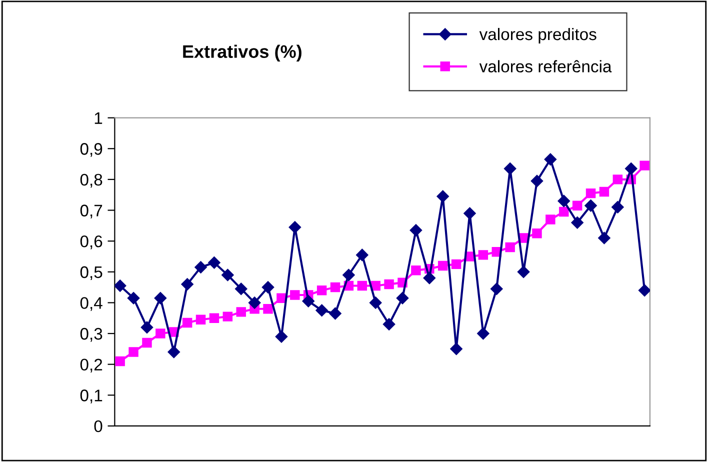  Describe the element at coordinates (91, 150) in the screenshot. I see `y-tick-label: 0,9` at that location.